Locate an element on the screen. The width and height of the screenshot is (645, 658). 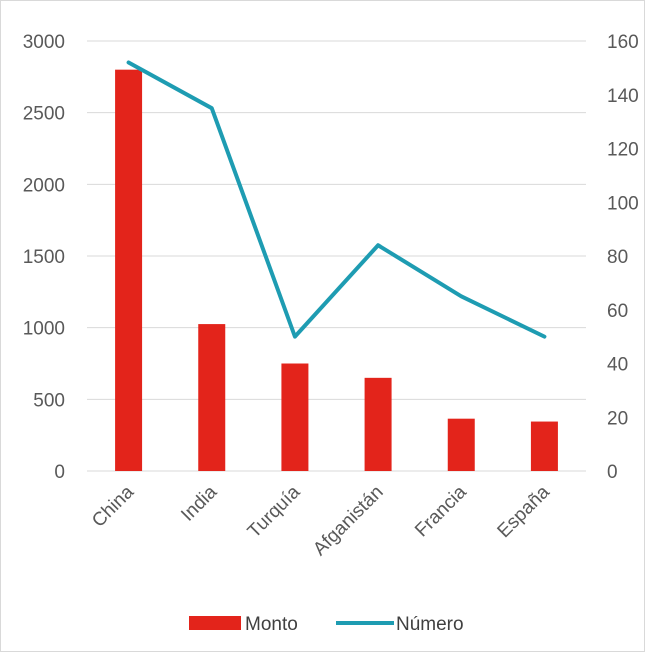
category-label: China is located at coordinates (113, 506).